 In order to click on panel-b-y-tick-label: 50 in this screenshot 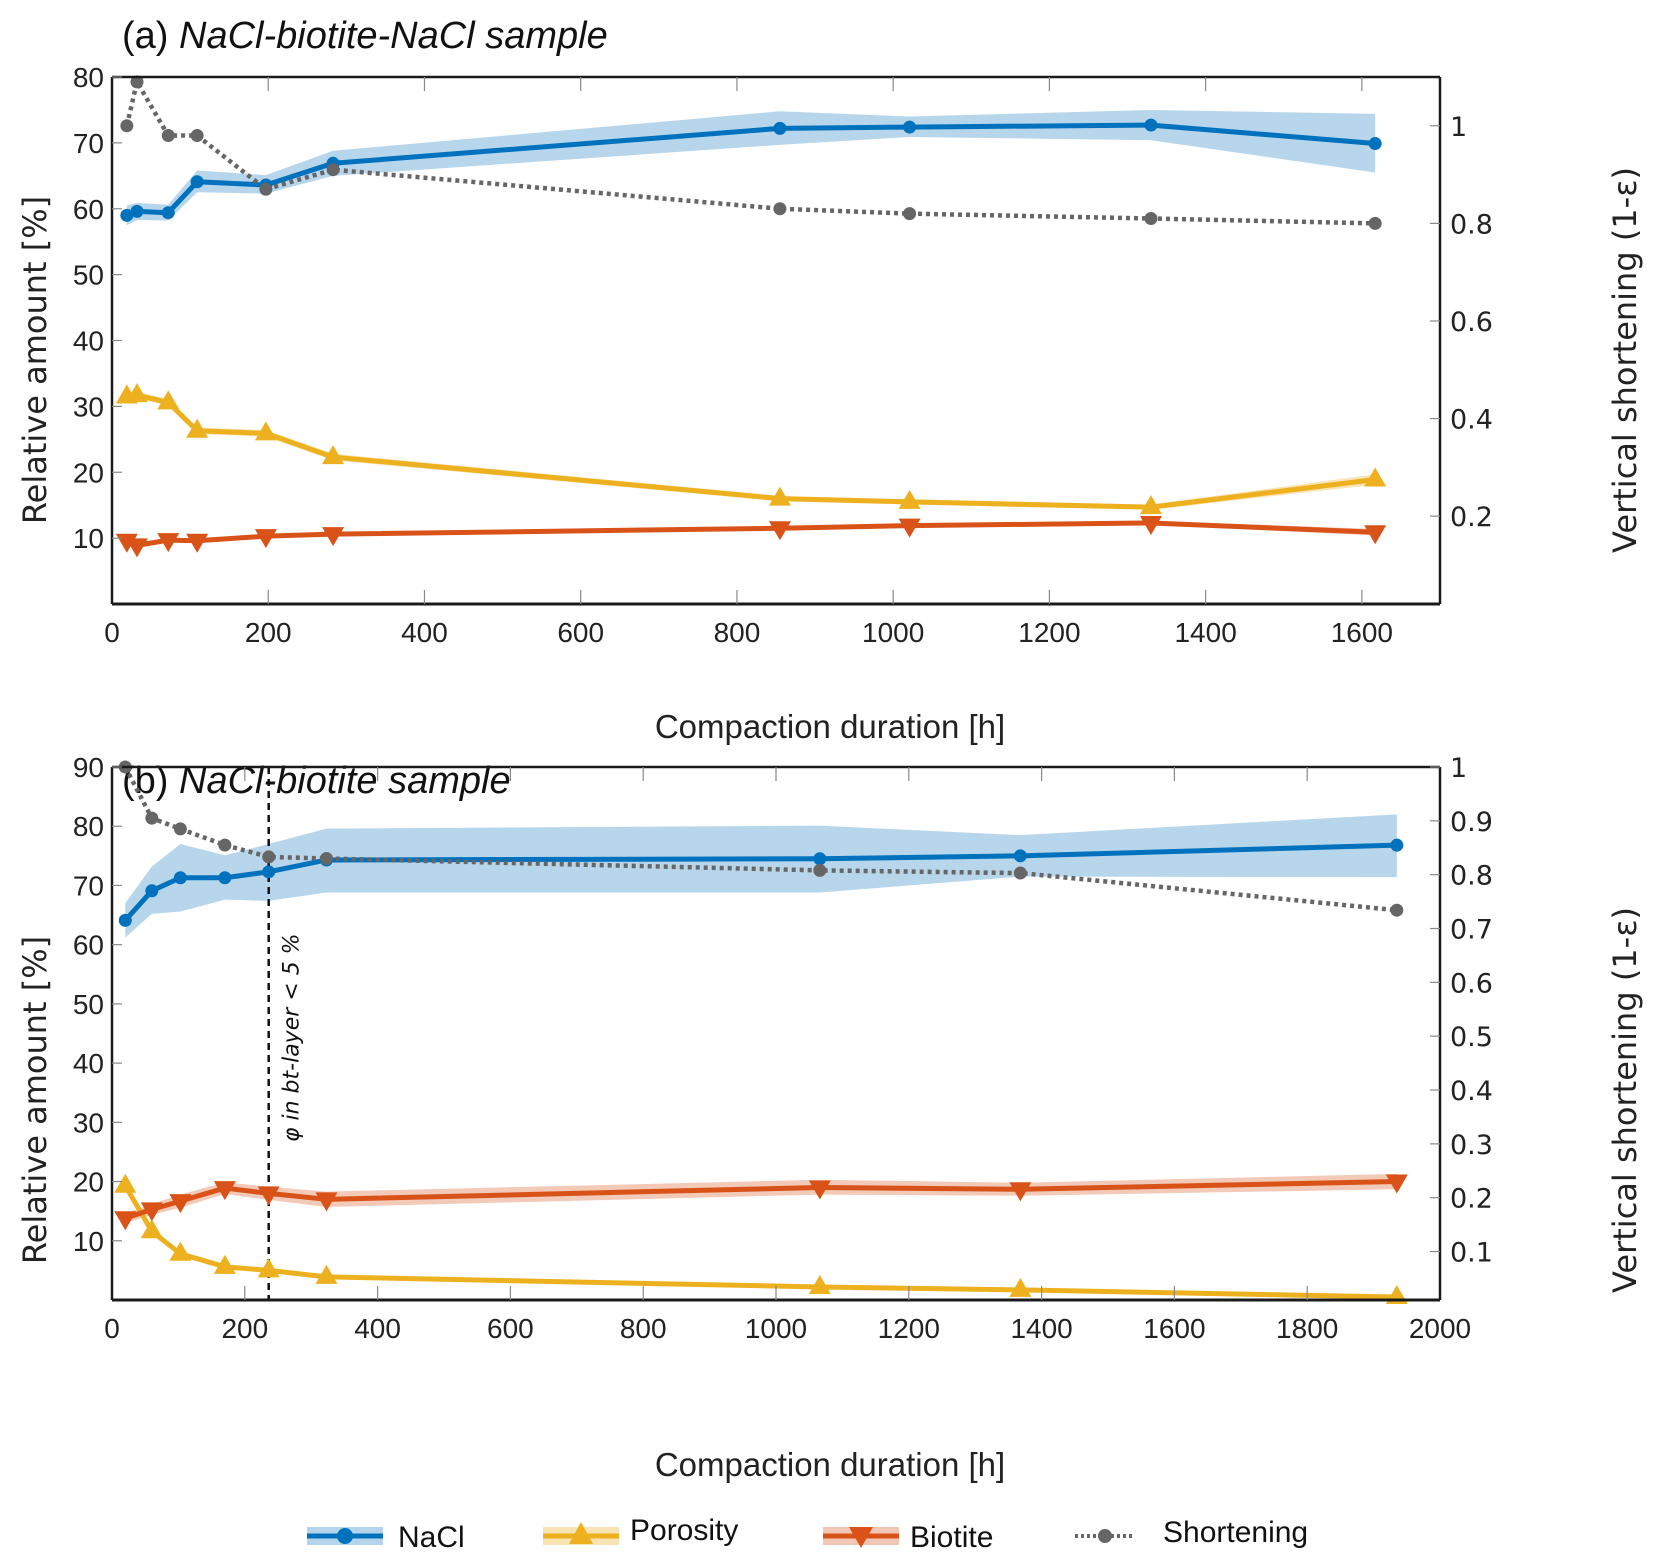, I will do `click(88, 1004)`.